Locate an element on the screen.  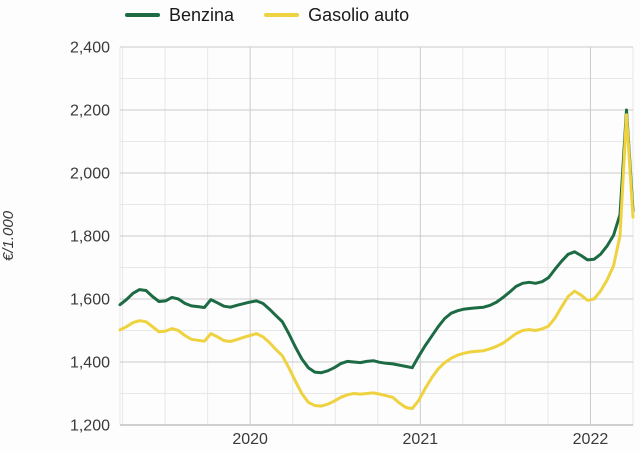
legend-item-benzina: Benzina is located at coordinates (179, 15).